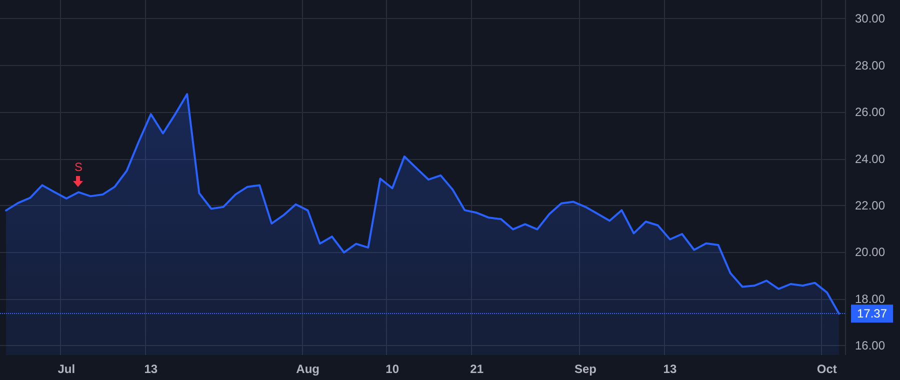  What do you see at coordinates (826, 369) in the screenshot?
I see `x-tick-label: Oct` at bounding box center [826, 369].